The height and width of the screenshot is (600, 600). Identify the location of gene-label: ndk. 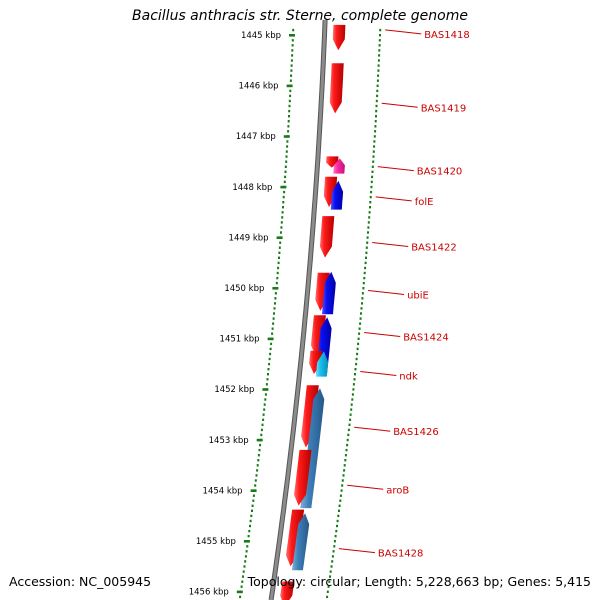
(408, 377).